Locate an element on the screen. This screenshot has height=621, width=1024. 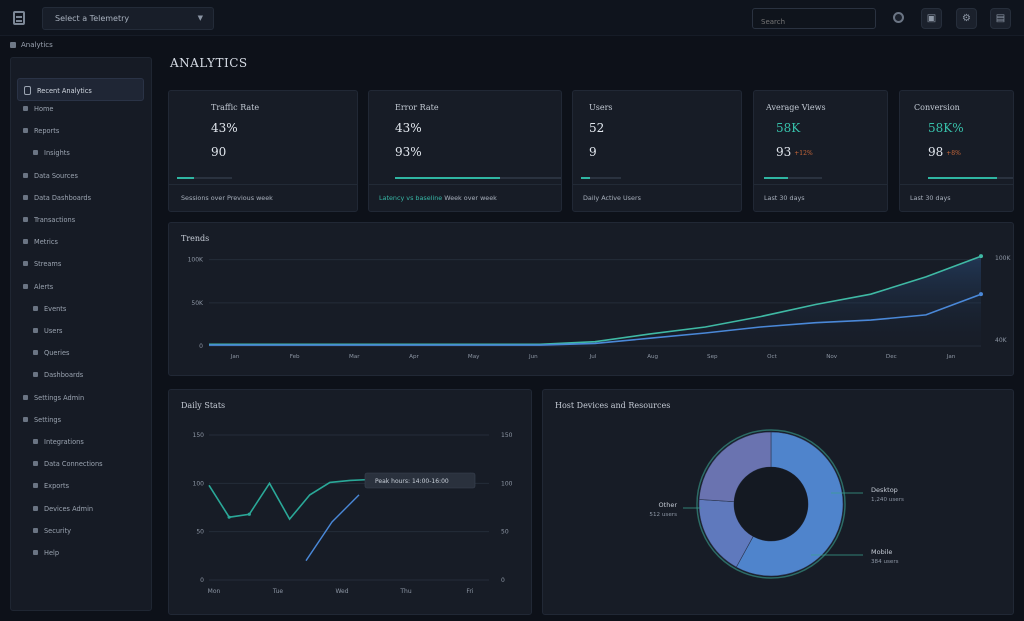
notifications-icon: ▣ is located at coordinates (931, 18).